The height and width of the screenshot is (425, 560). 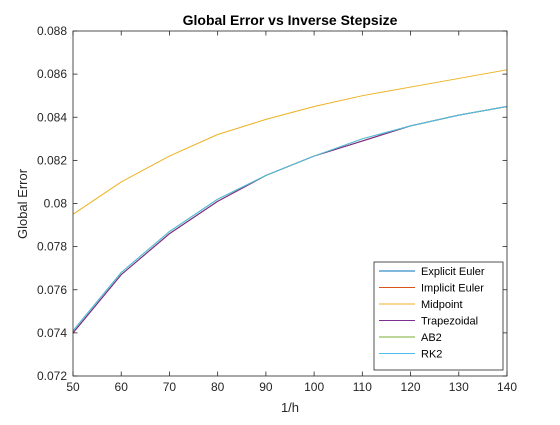 What do you see at coordinates (453, 272) in the screenshot?
I see `legend-label-explicit-euler: Explicit Euler` at bounding box center [453, 272].